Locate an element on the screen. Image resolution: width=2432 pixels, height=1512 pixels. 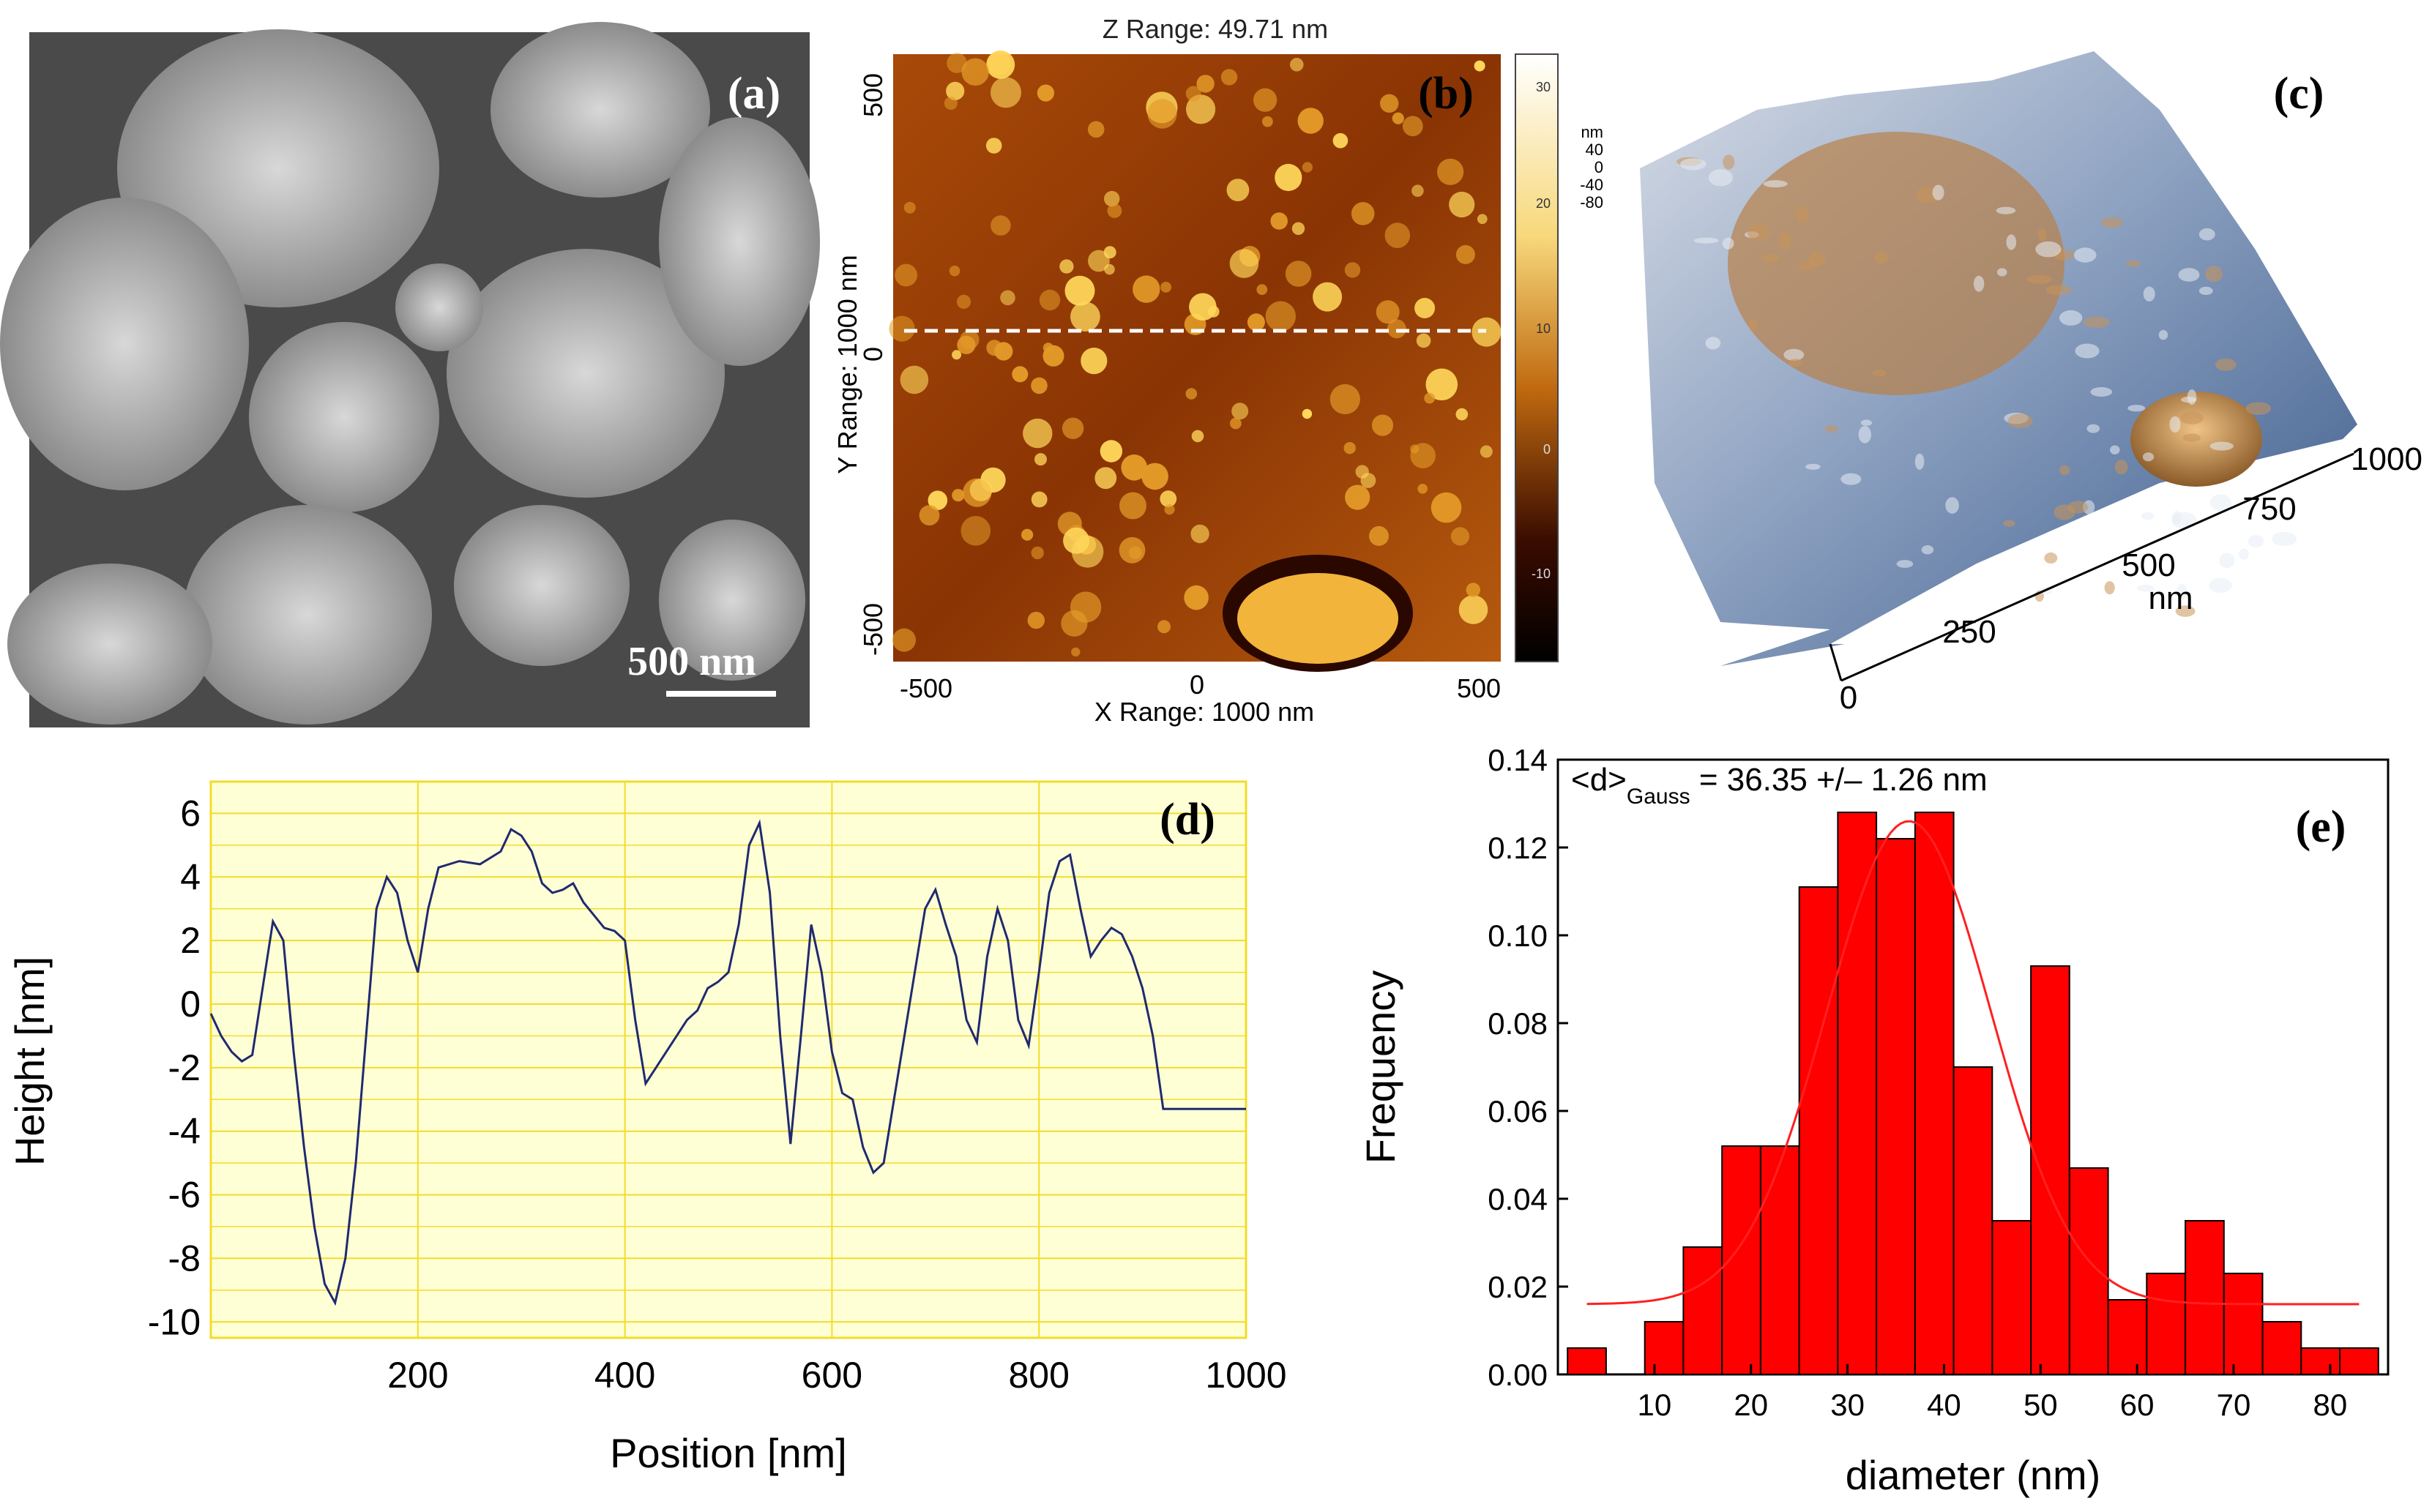
histogram-x-label: diameter (nm) is located at coordinates (1973, 1475).